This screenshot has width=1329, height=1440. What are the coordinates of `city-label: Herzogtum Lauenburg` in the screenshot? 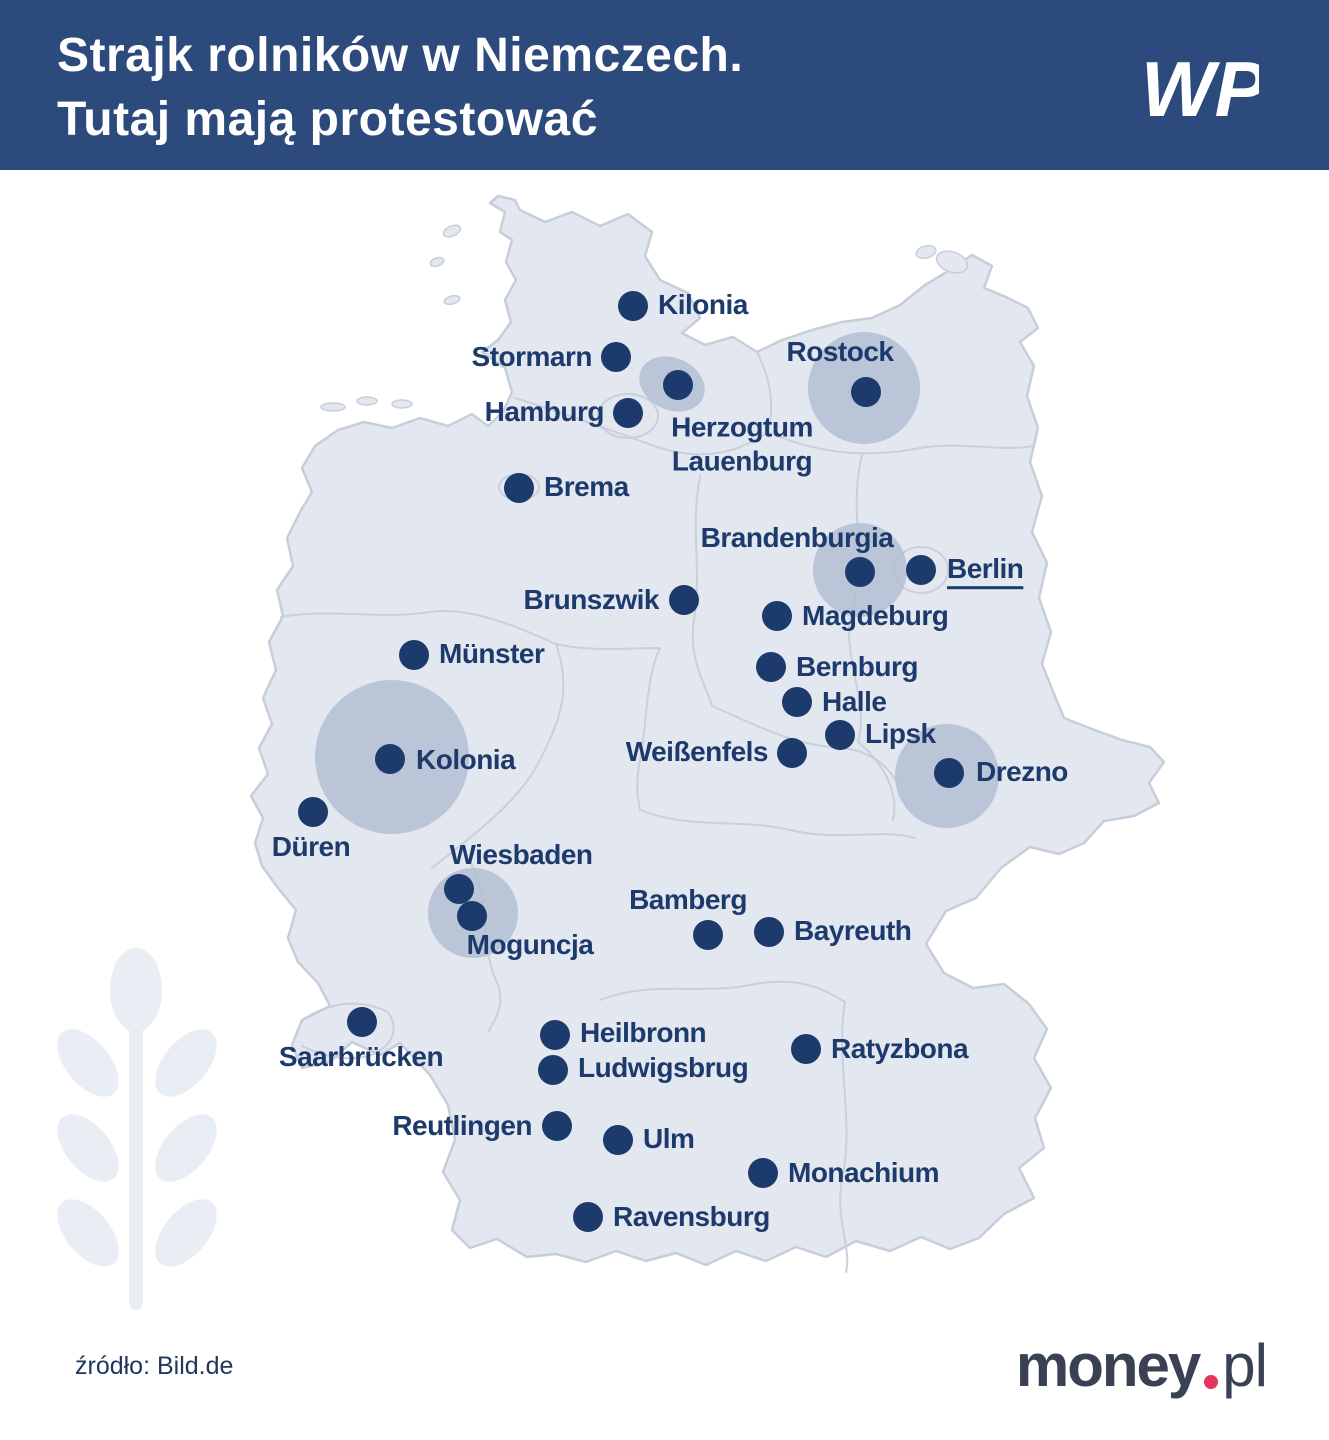 It's located at (742, 443).